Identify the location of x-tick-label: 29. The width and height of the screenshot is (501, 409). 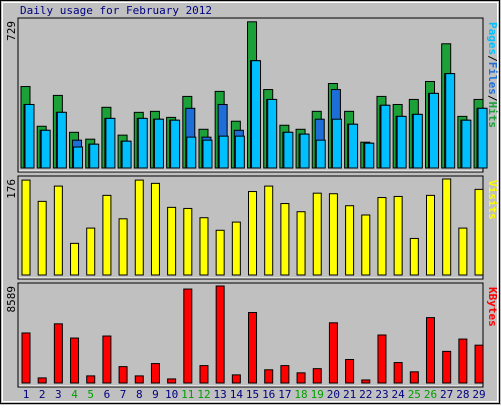
(478, 394).